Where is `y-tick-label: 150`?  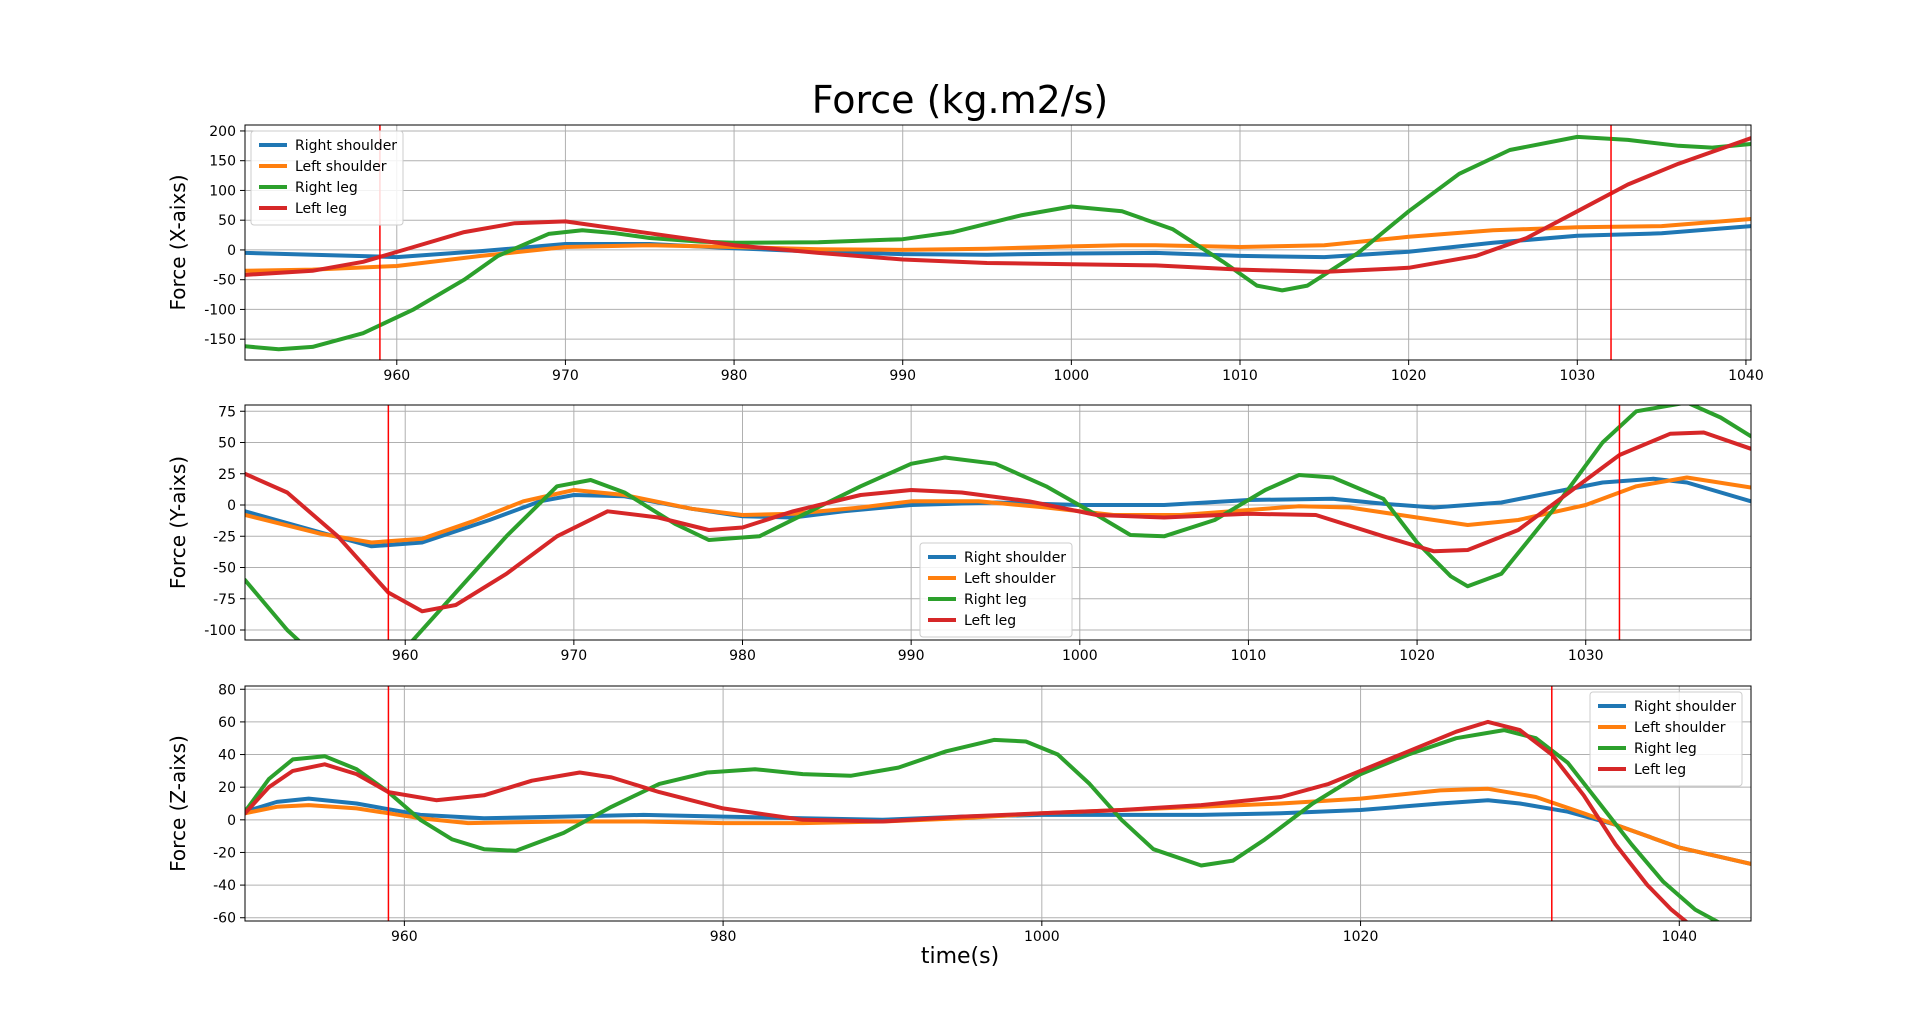
y-tick-label: 150 is located at coordinates (222, 162).